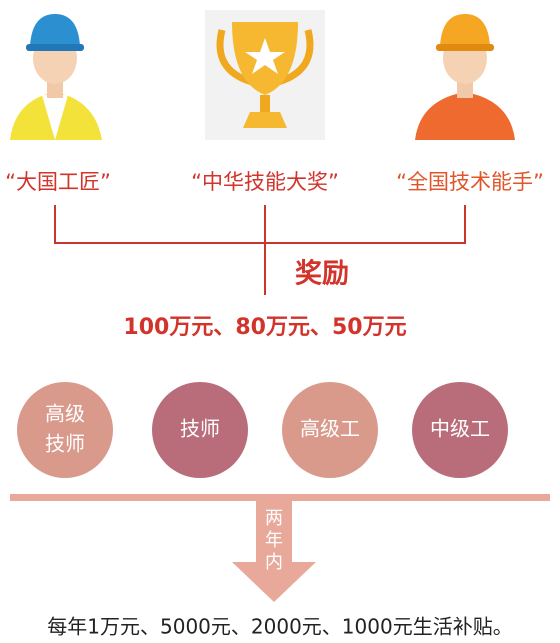 The width and height of the screenshot is (560, 643). What do you see at coordinates (274, 518) in the screenshot?
I see `arrow-char: 两` at bounding box center [274, 518].